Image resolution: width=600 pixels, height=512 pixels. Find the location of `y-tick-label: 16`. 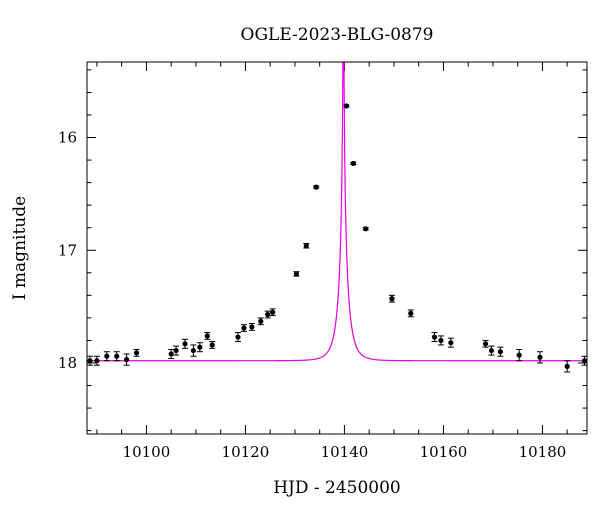

y-tick-label: 16 is located at coordinates (67, 138).